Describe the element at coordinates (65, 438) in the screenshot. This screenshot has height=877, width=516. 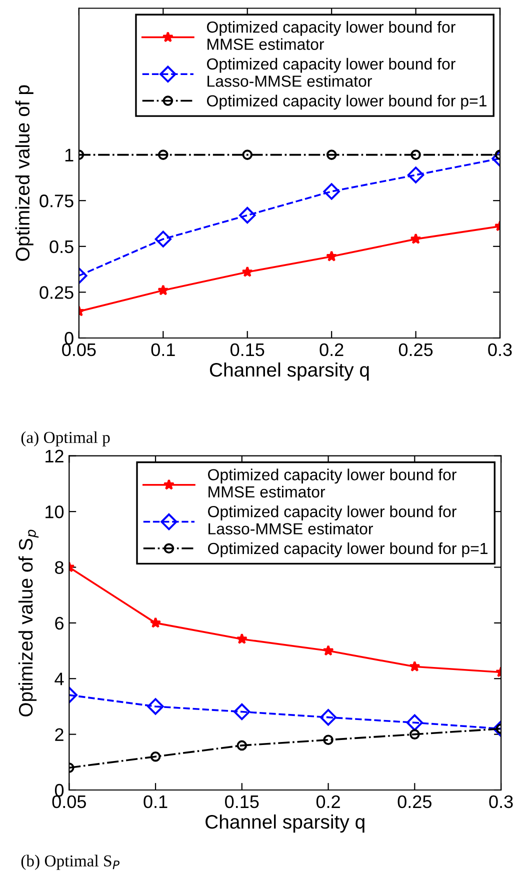
I see `text: (a) Optimal p` at that location.